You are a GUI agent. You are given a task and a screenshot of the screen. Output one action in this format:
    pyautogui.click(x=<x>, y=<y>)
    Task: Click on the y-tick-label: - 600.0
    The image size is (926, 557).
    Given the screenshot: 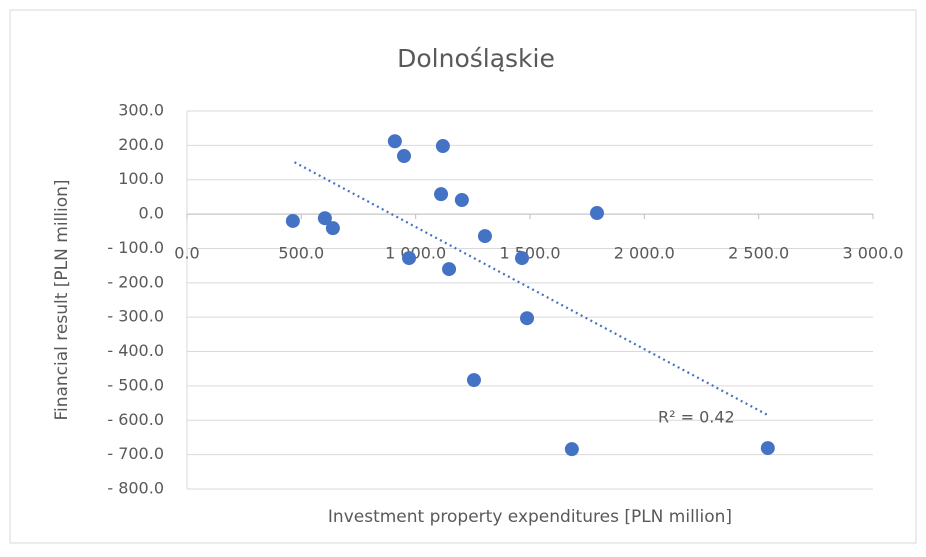 What is the action you would take?
    pyautogui.click(x=135, y=419)
    